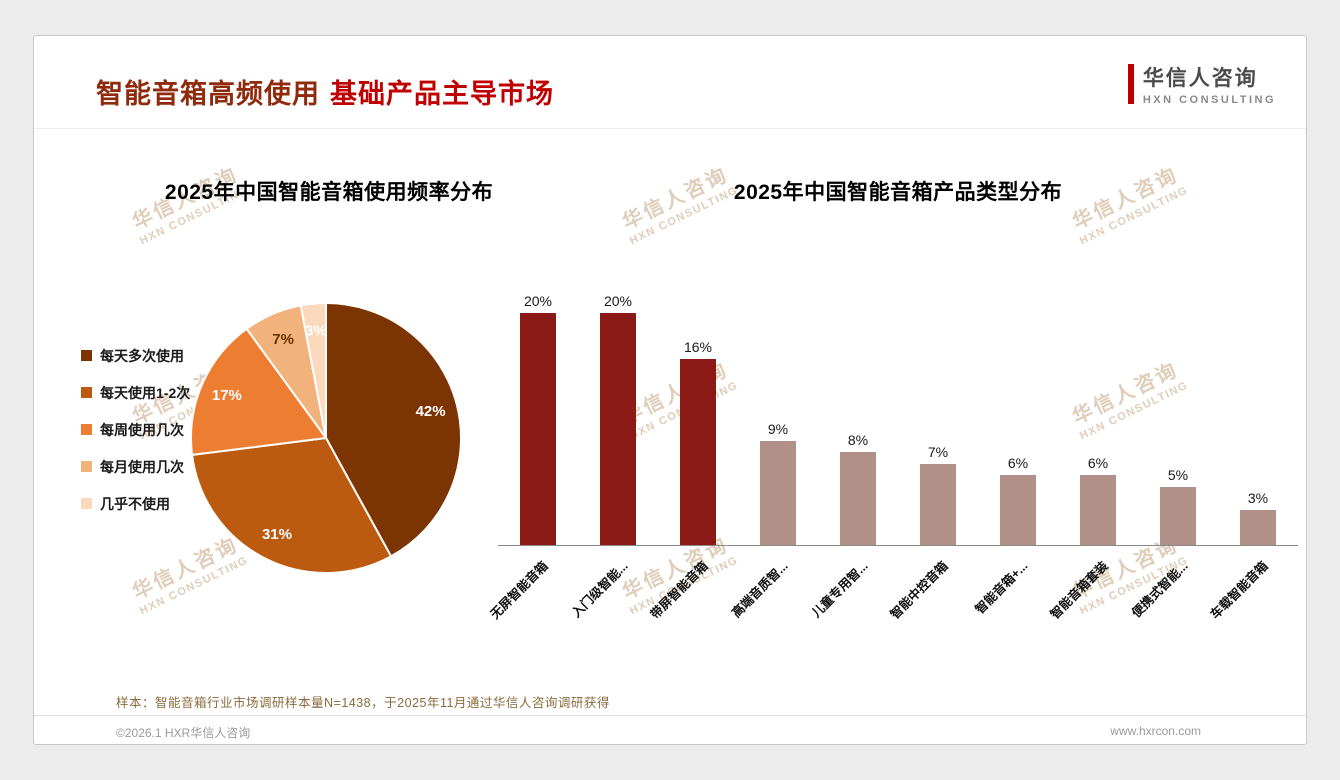  What do you see at coordinates (208, 94) in the screenshot?
I see `page-title-part1: 智能音箱高频使用` at bounding box center [208, 94].